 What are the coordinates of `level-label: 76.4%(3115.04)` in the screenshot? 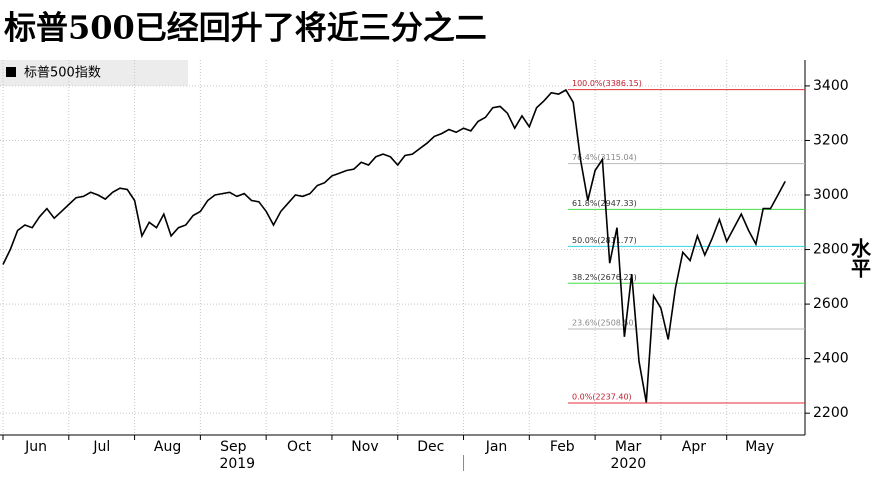 It's located at (604, 157).